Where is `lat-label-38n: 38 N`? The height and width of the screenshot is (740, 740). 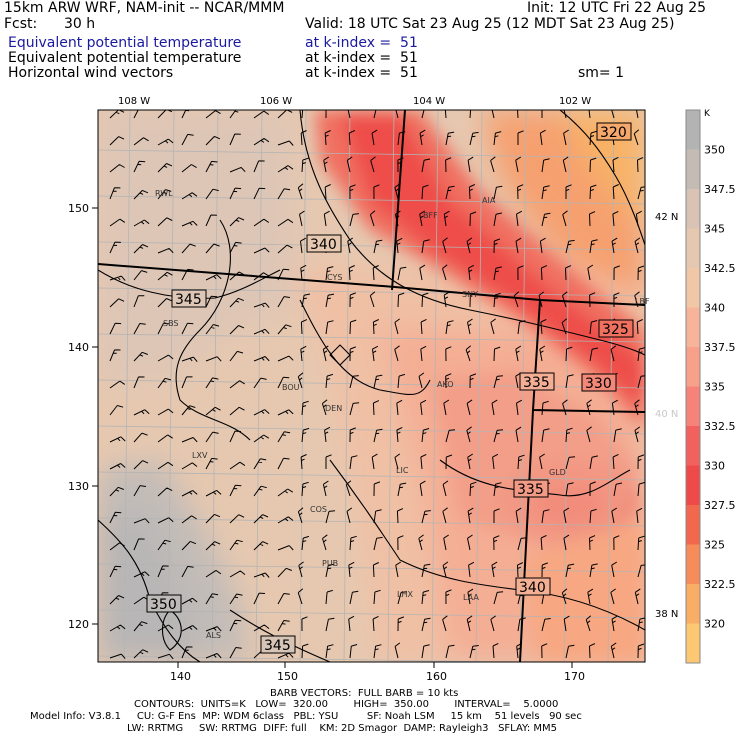 lat-label-38n: 38 N is located at coordinates (666, 614).